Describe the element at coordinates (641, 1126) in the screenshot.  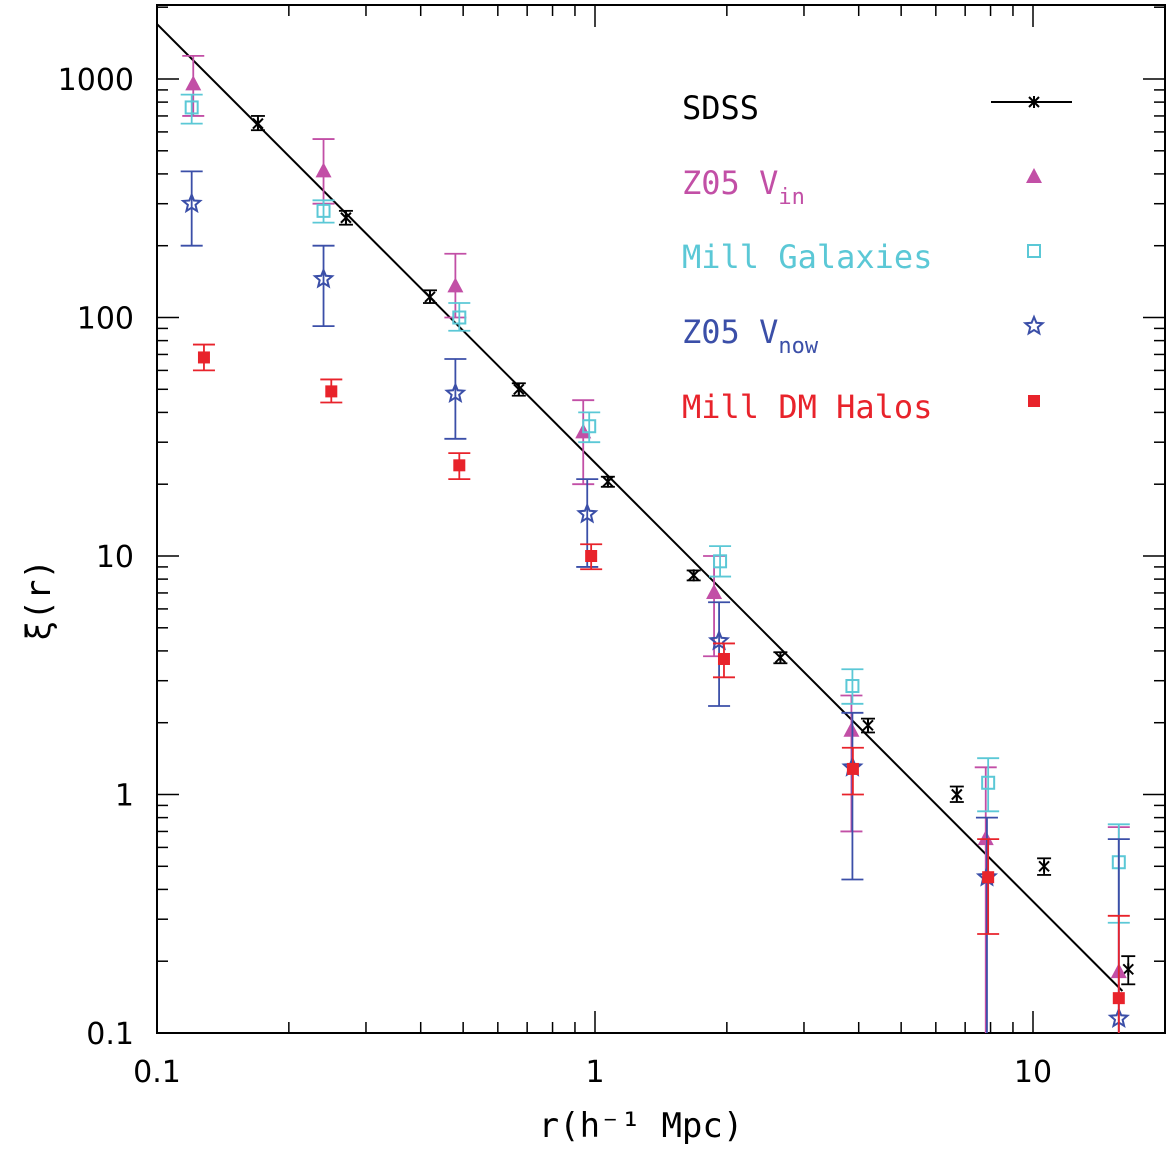
I see `x-axis-label: r(h⁻¹ Mpc)` at that location.